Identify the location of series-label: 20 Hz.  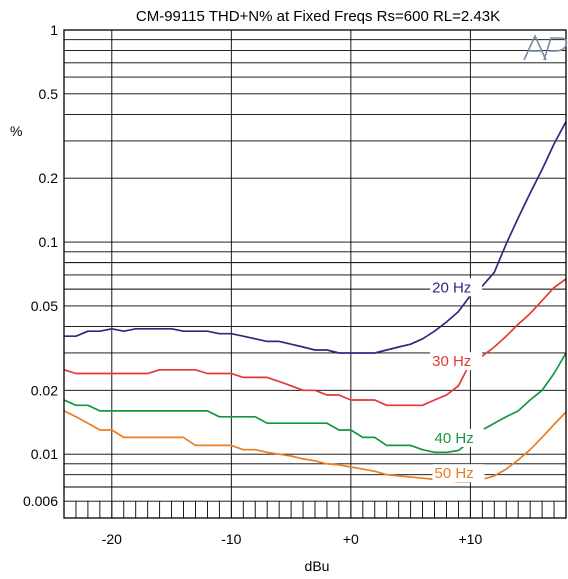
(451, 287).